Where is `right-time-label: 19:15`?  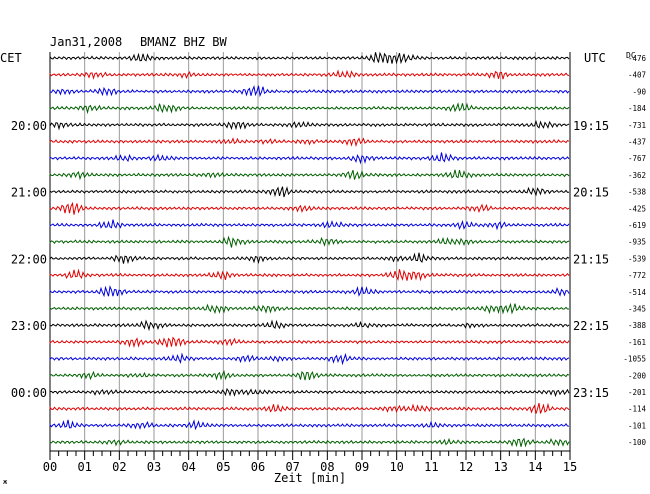 right-time-label: 19:15 is located at coordinates (591, 126).